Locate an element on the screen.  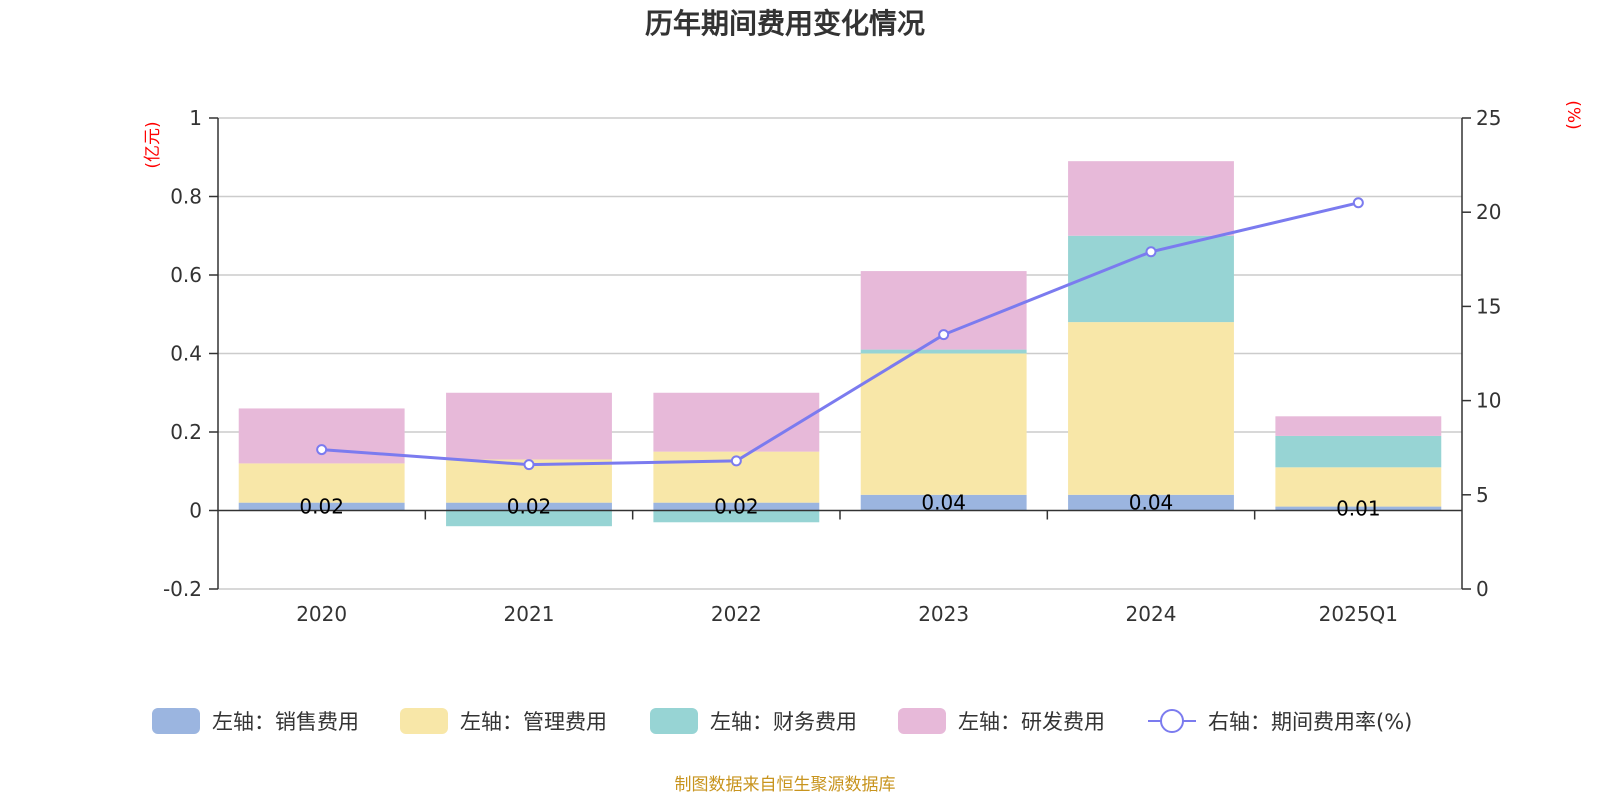
x-axis-tick-label: 2021 is located at coordinates (529, 614).